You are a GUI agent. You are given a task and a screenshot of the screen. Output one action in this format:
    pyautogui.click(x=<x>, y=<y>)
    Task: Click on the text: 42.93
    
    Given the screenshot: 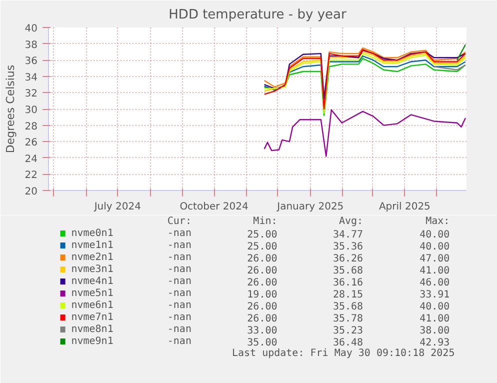 What is the action you would take?
    pyautogui.click(x=435, y=343)
    